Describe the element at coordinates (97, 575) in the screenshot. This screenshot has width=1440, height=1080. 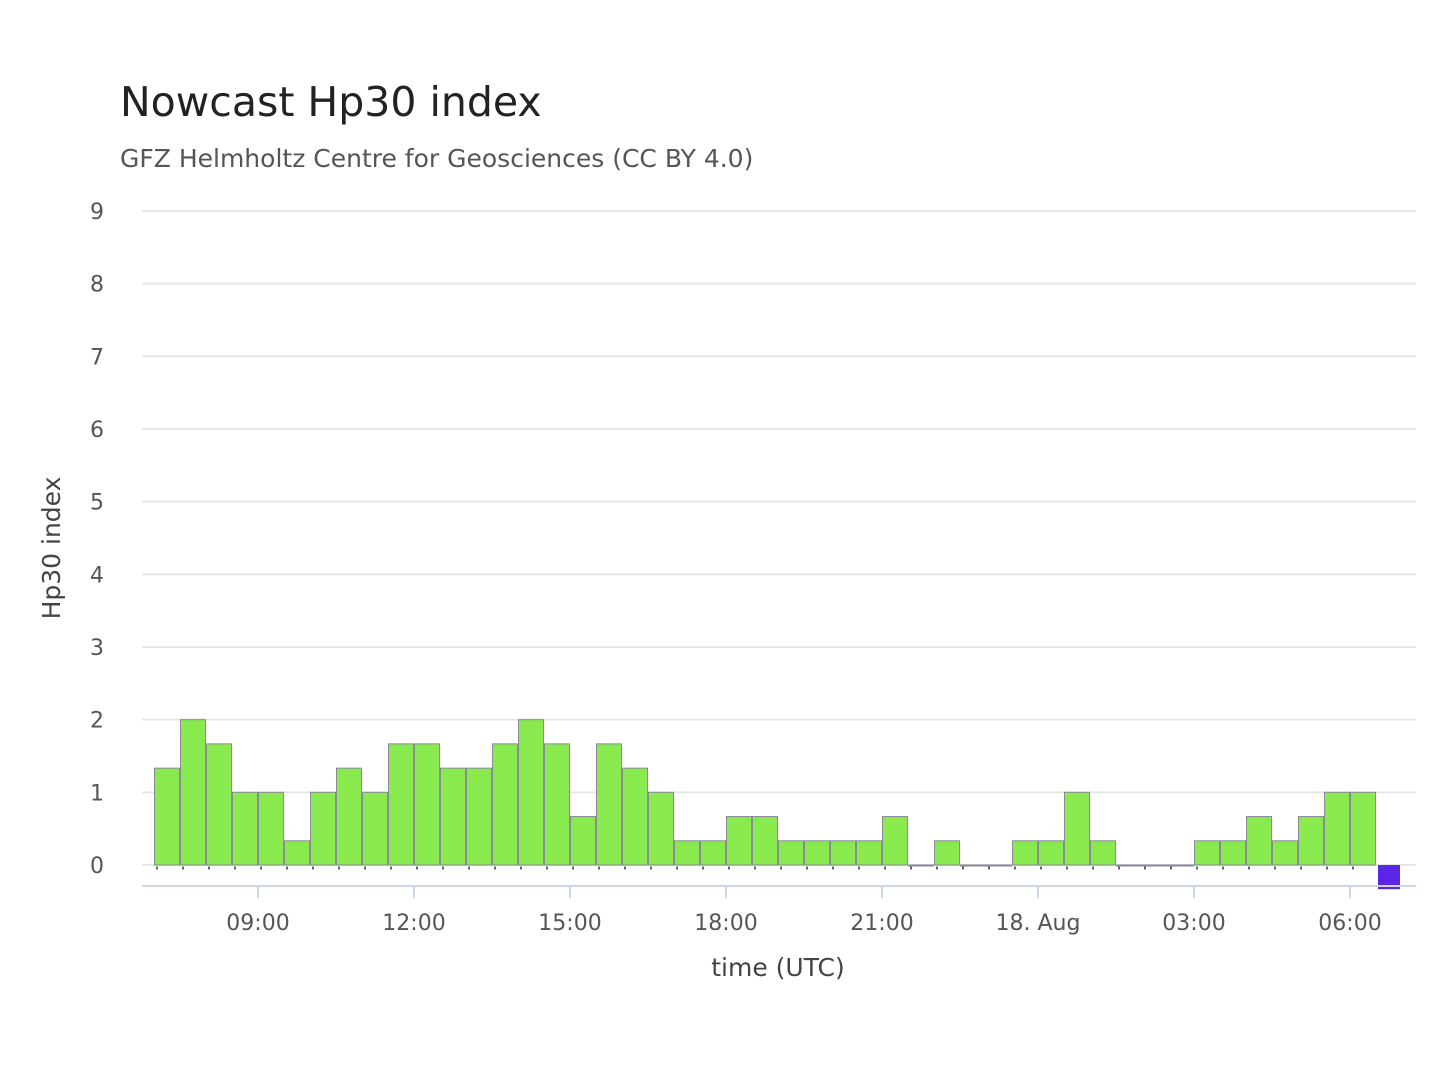
I see `y-tick-label: 4` at that location.